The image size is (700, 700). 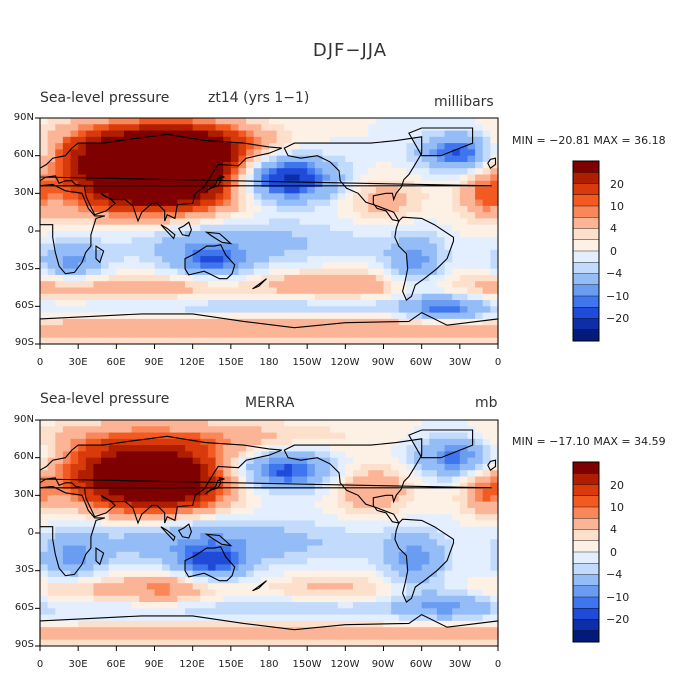 What do you see at coordinates (269, 664) in the screenshot?
I see `p2-lon-label: 180` at bounding box center [269, 664].